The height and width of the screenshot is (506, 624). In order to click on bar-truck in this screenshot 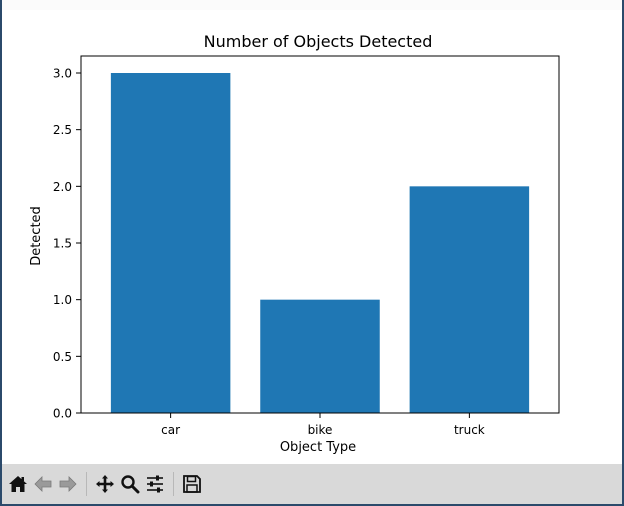, I will do `click(469, 299)`.